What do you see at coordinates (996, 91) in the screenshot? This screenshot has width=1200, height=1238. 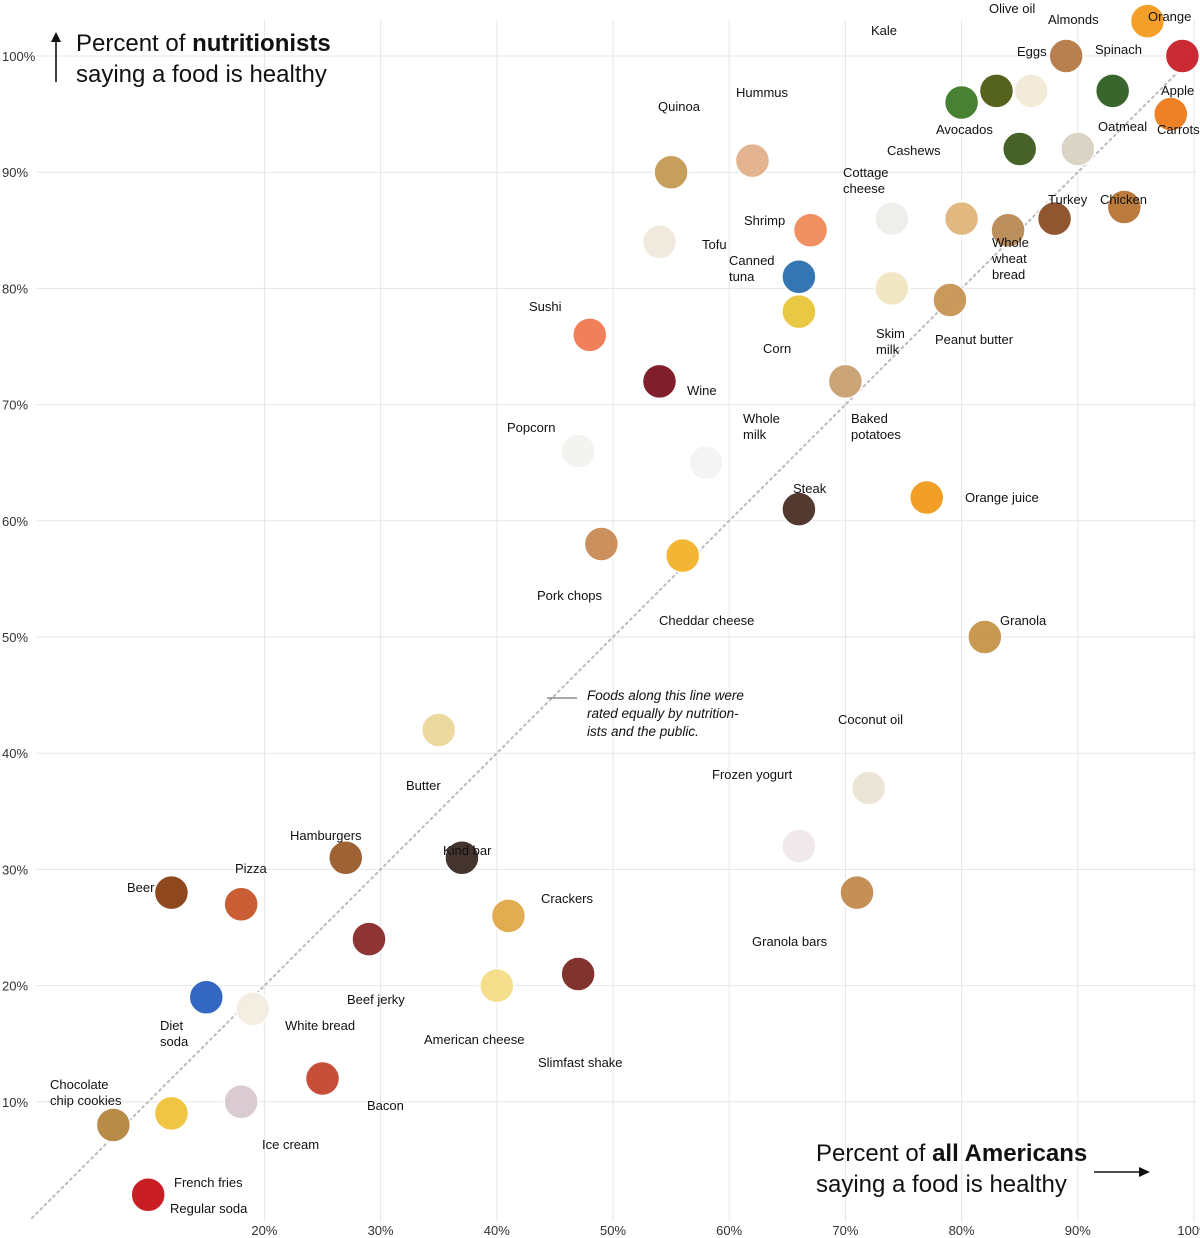 I see `point-olive-oil` at bounding box center [996, 91].